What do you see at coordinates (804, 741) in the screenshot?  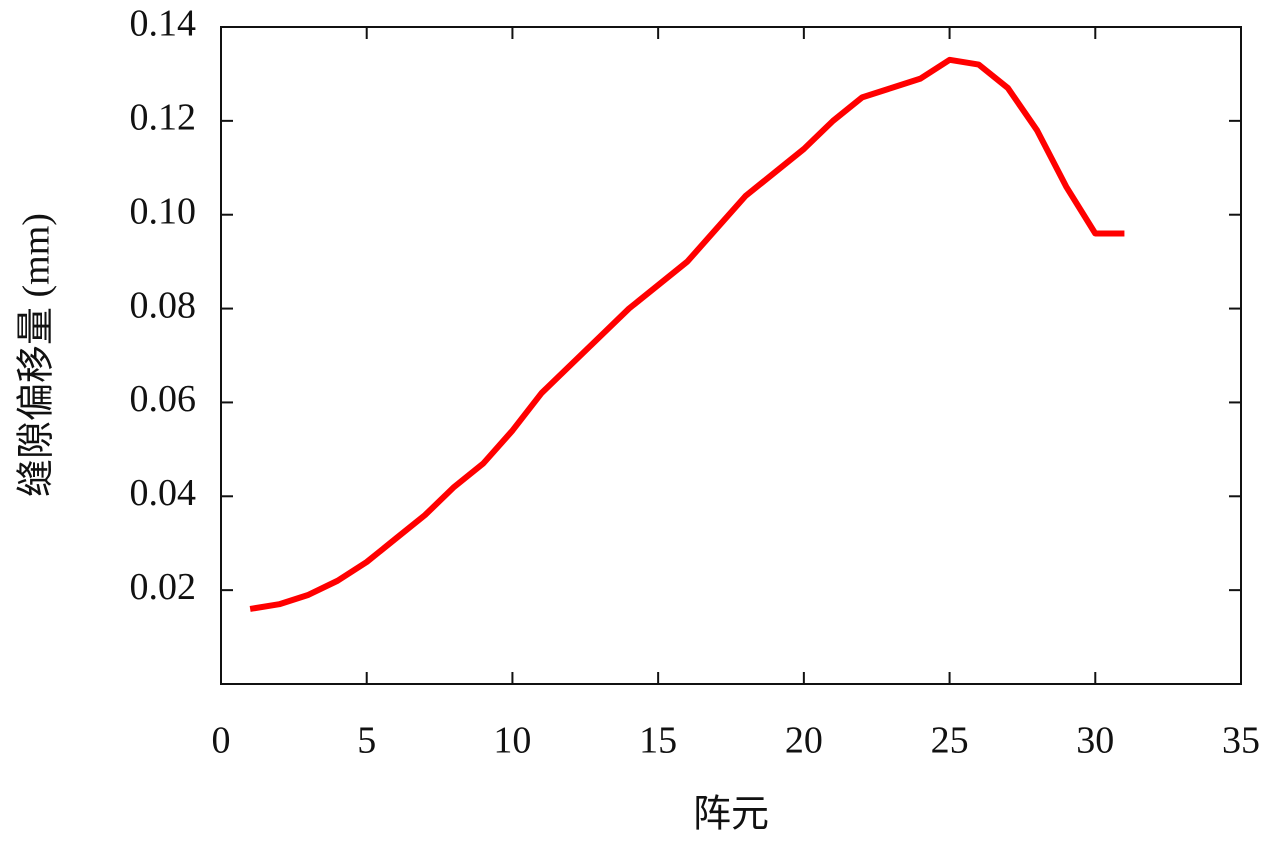 I see `x-tick-label: 20` at bounding box center [804, 741].